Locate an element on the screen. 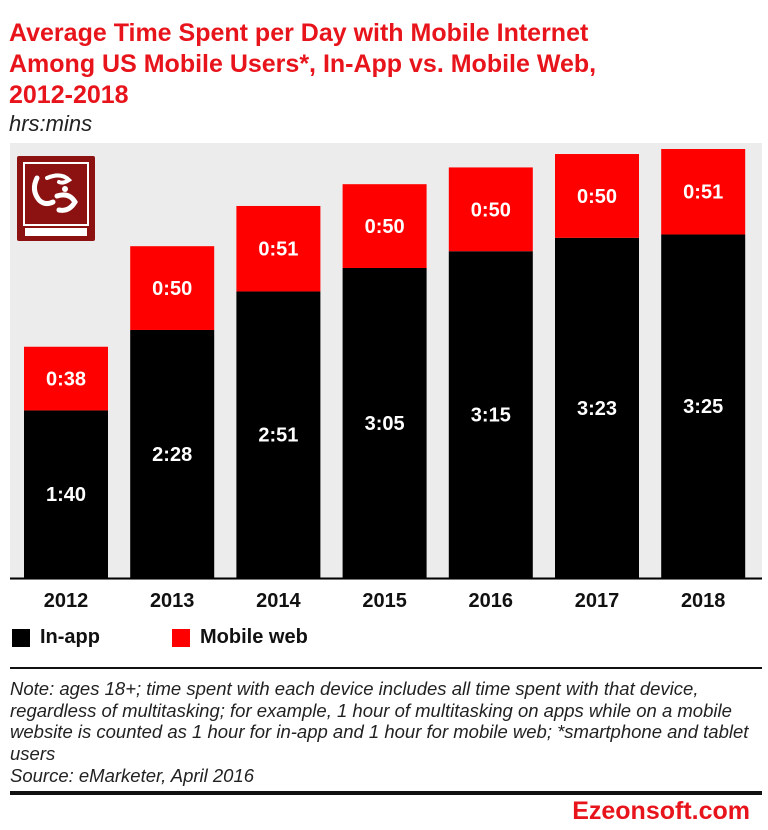 The height and width of the screenshot is (830, 768). x-tick-label-2014: 2014 is located at coordinates (278, 601).